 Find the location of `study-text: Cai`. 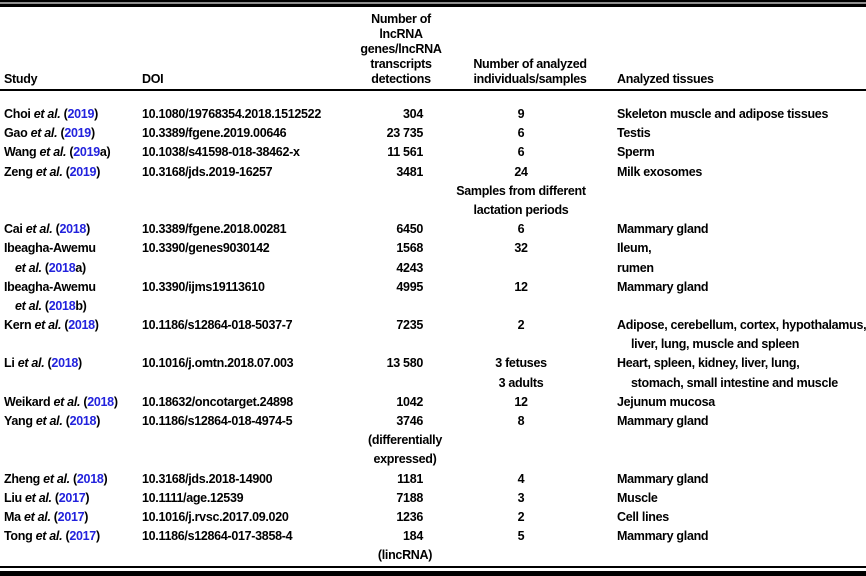

study-text: Cai is located at coordinates (15, 229).